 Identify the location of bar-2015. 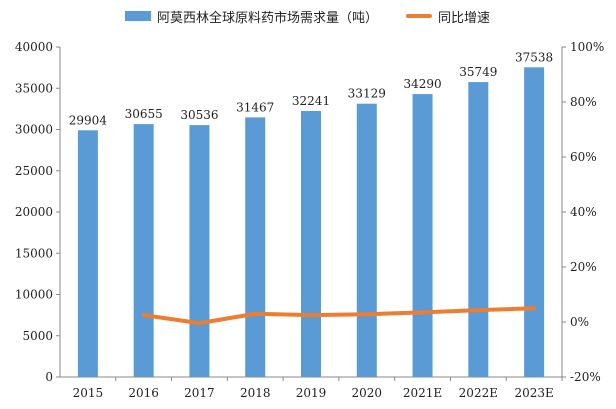
(87, 253).